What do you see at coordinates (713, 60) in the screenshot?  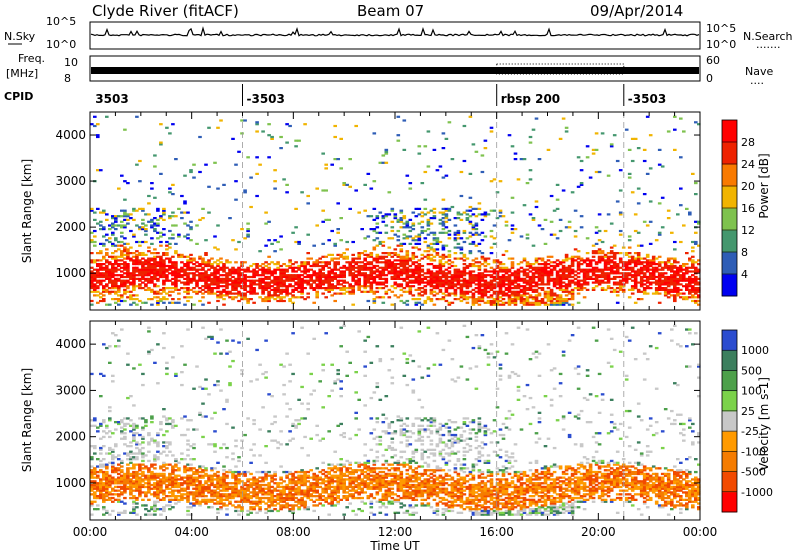 I see `nave-tick-high: 60` at bounding box center [713, 60].